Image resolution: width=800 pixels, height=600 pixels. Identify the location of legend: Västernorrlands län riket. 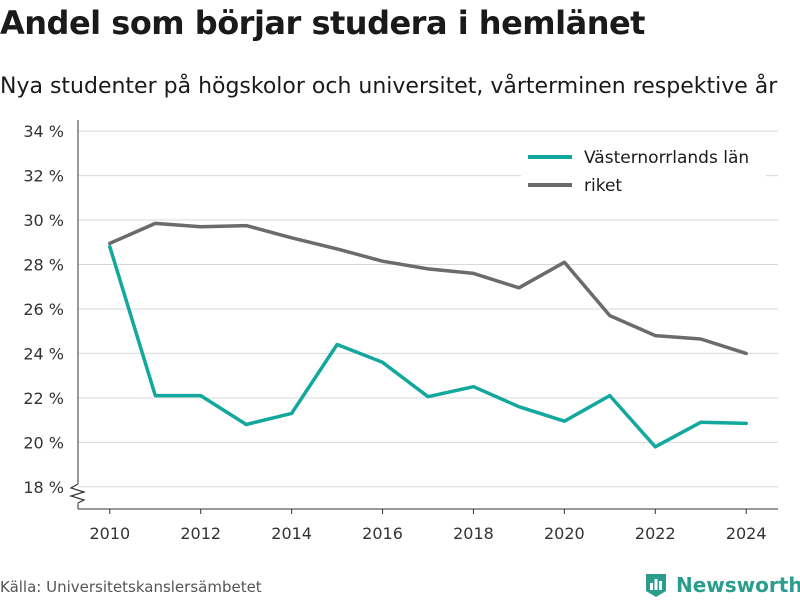
(643, 172).